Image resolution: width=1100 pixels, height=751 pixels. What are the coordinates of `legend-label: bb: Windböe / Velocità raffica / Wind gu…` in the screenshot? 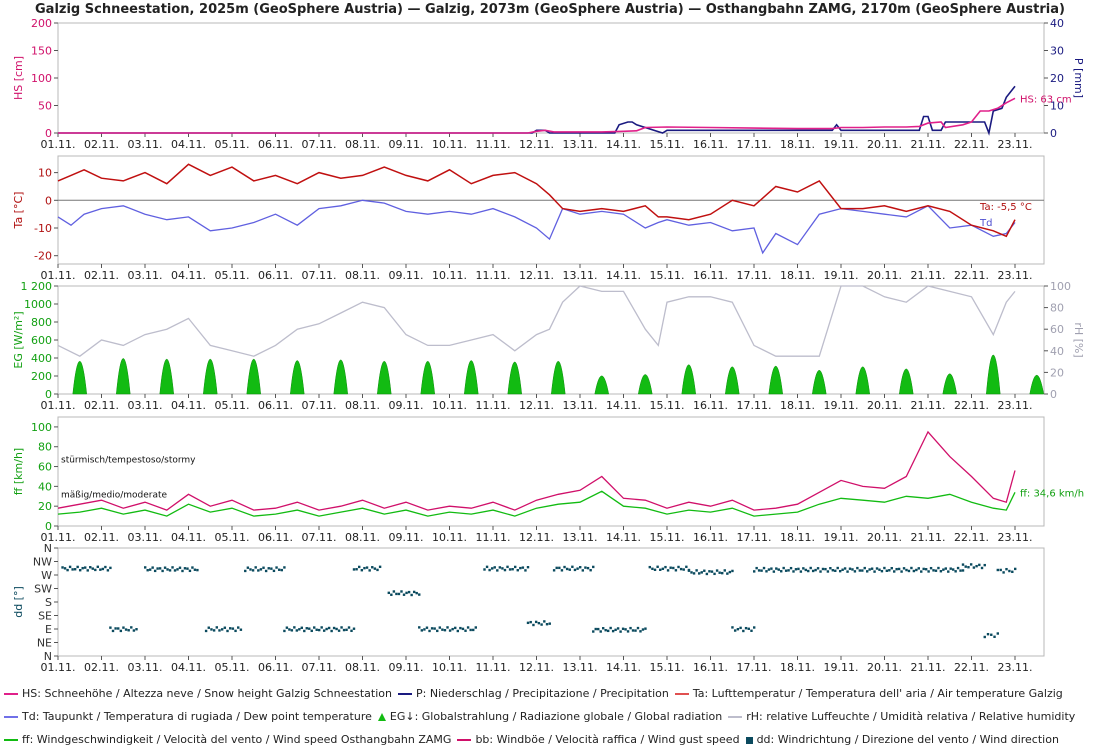 It's located at (607, 739).